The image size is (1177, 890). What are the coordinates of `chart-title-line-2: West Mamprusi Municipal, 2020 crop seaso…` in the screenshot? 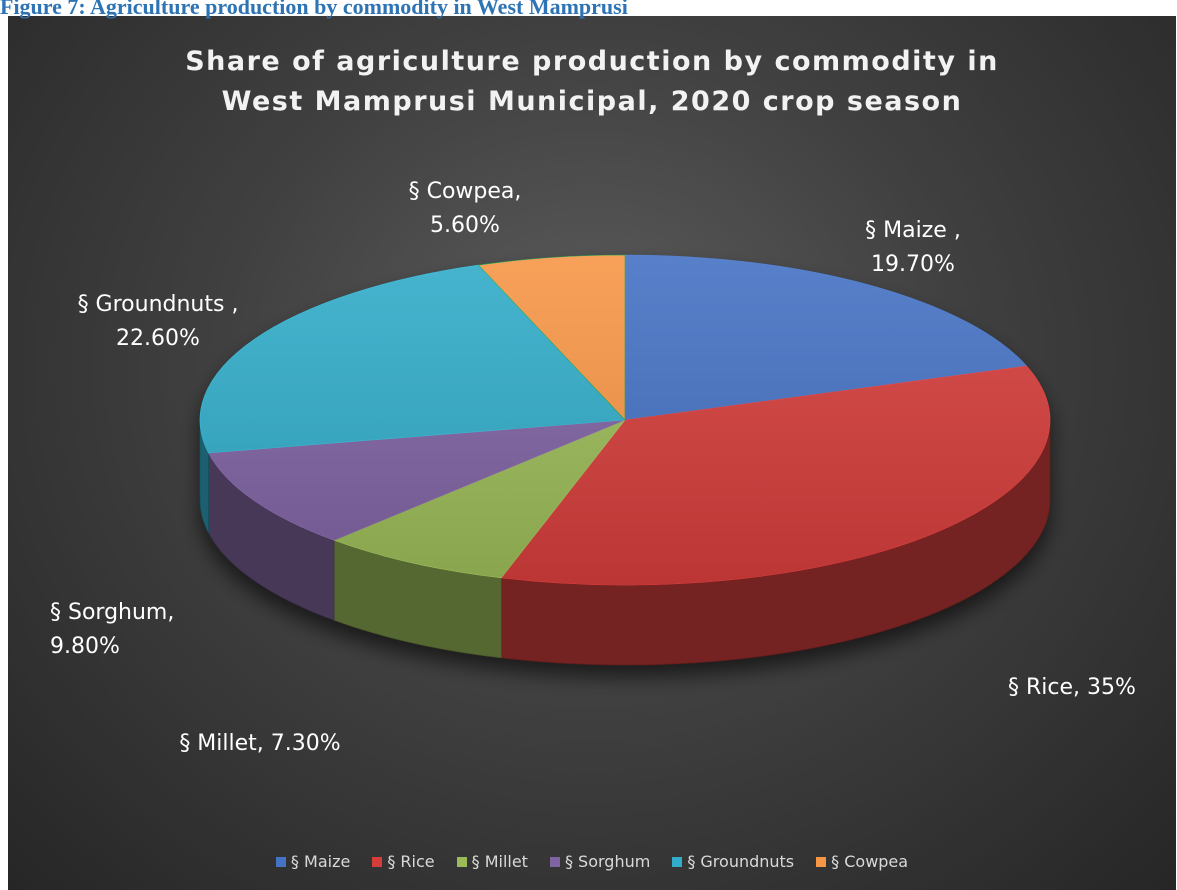 It's located at (592, 101).